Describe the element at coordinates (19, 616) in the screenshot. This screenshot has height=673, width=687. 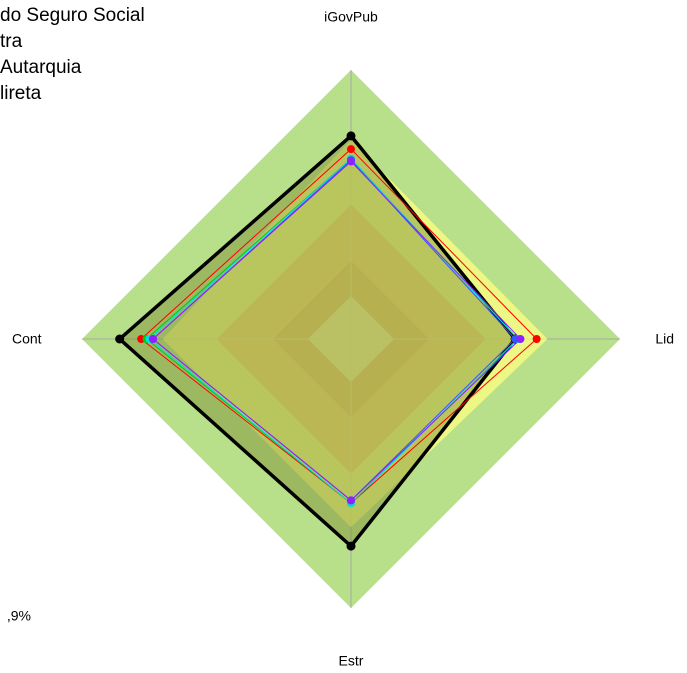
I see `note: ,9%` at that location.